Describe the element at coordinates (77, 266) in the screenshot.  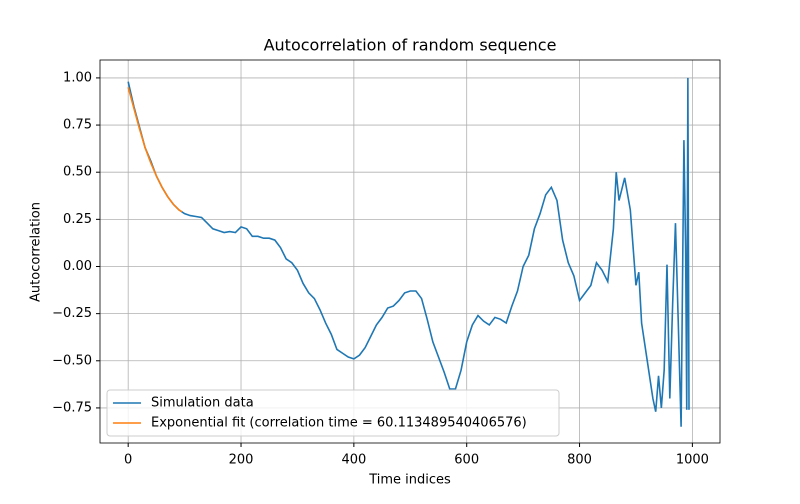
I see `y-tick-label: 0.00` at that location.